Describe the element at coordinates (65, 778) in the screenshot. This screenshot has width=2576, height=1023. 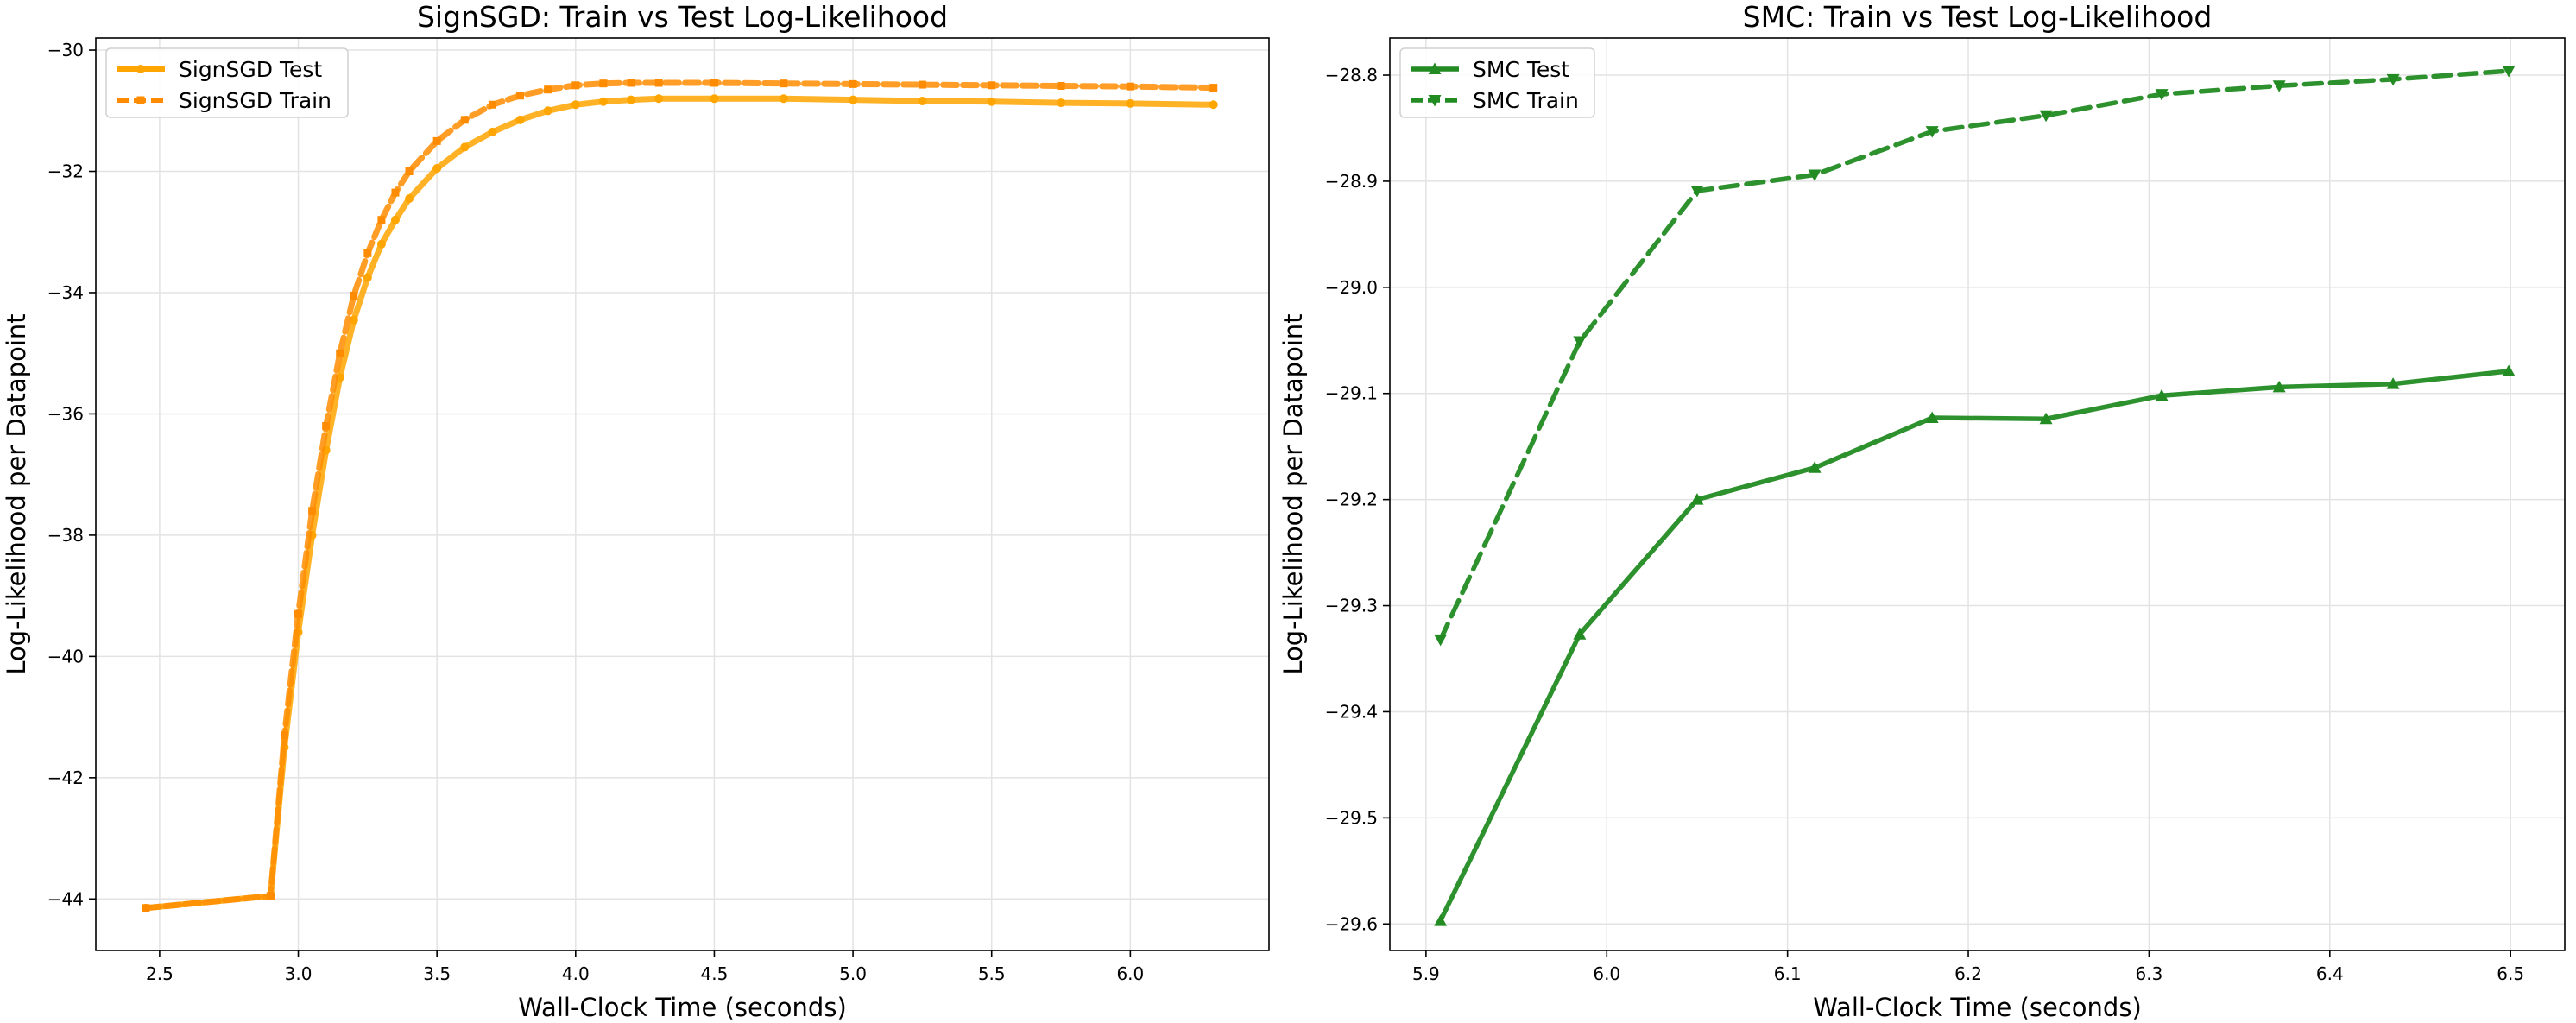
I see `y-tick-label: −42` at that location.